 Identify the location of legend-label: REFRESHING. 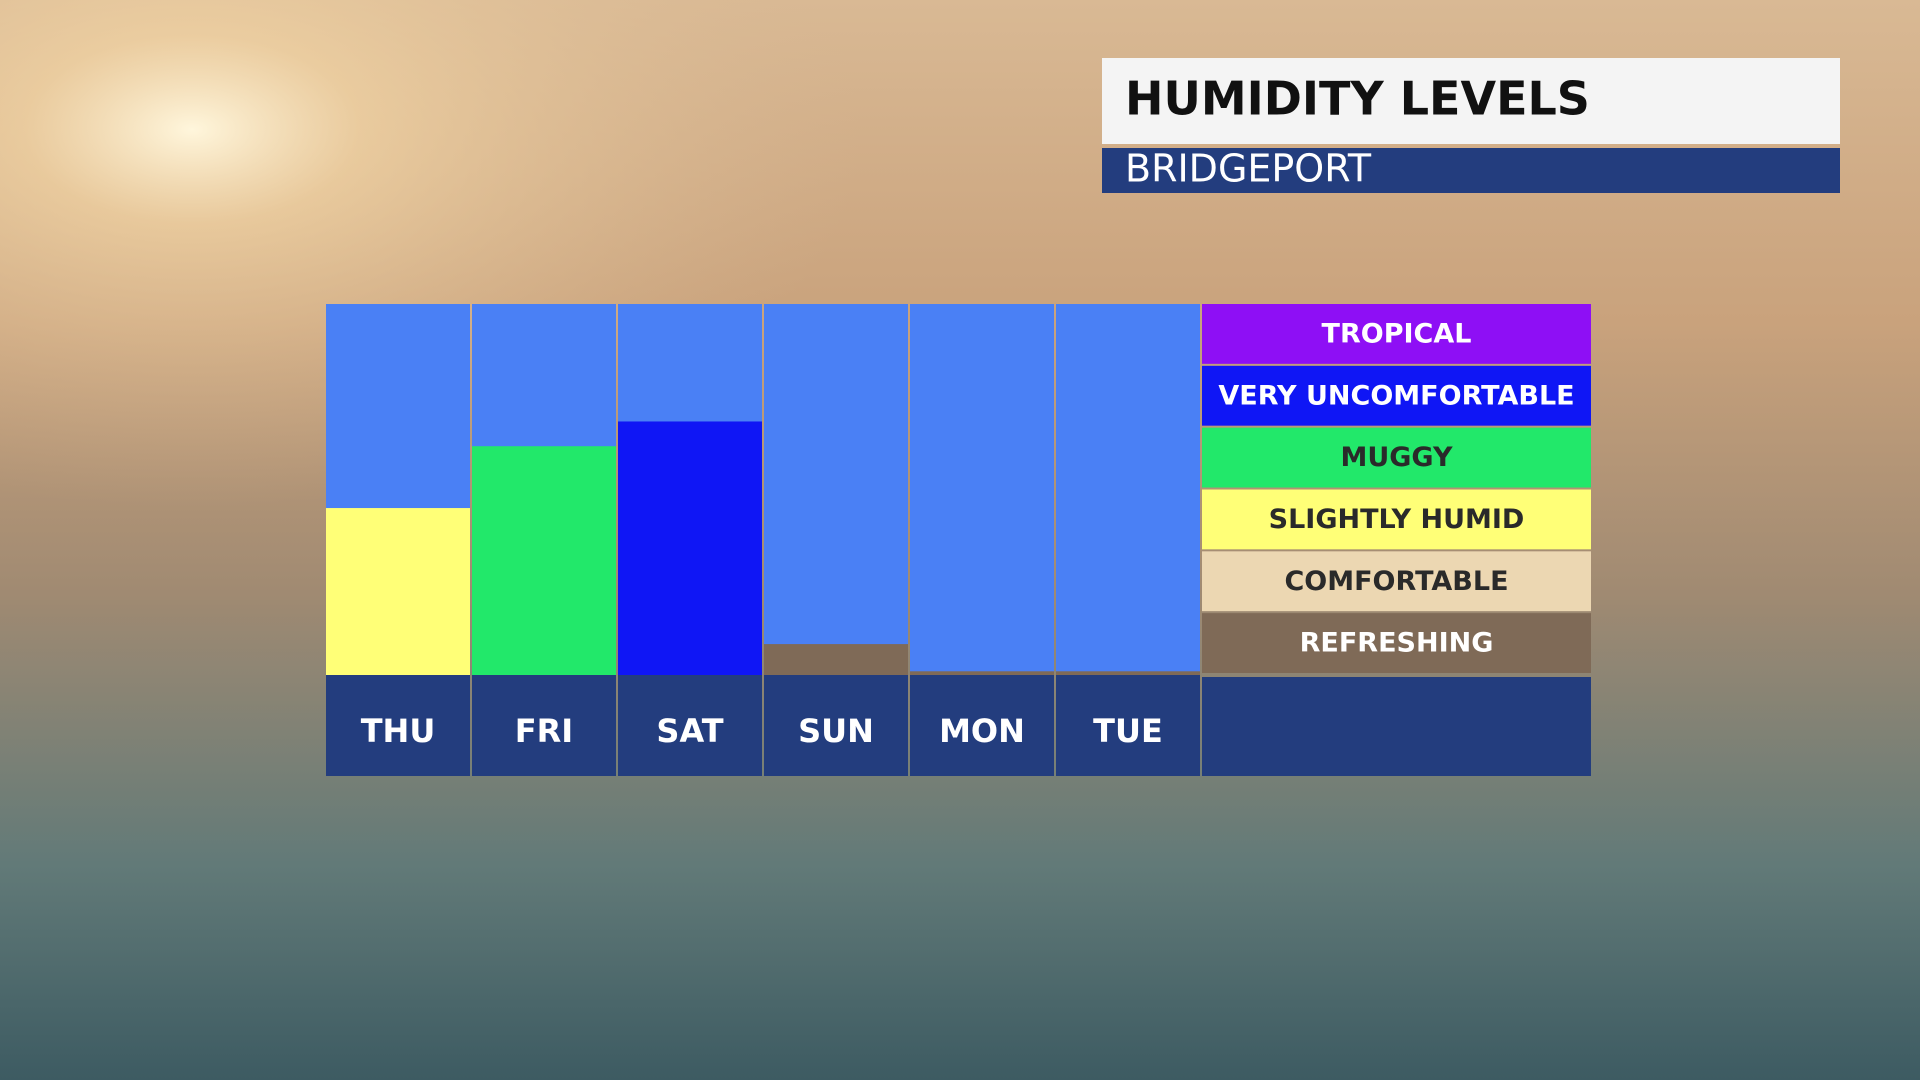
(1397, 643).